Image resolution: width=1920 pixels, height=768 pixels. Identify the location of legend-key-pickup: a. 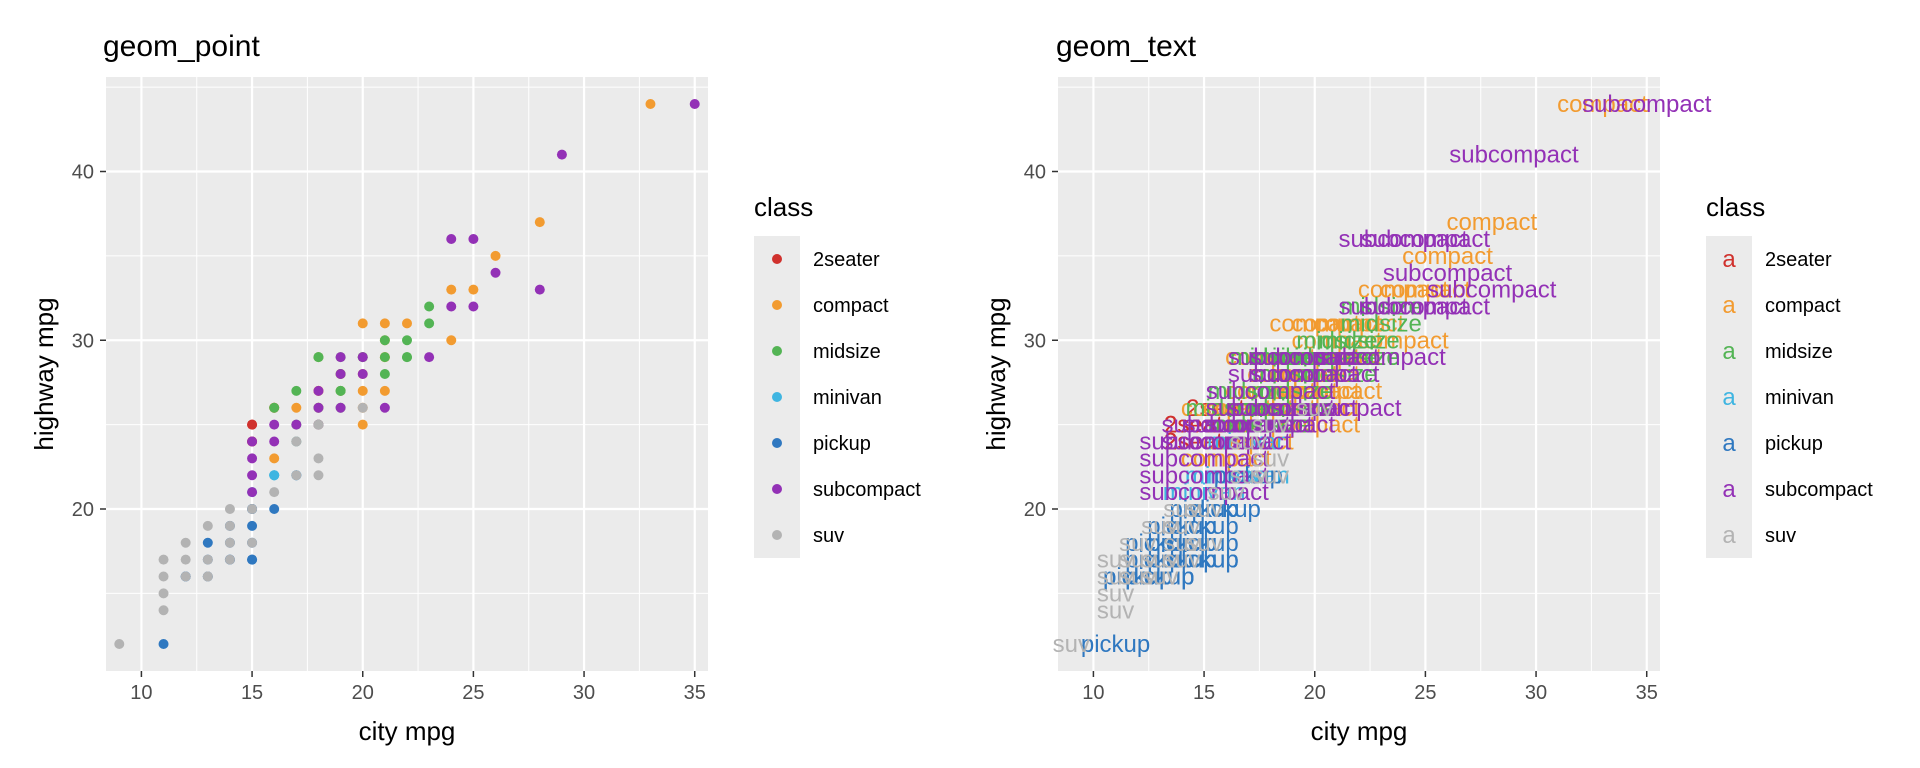
(1729, 443).